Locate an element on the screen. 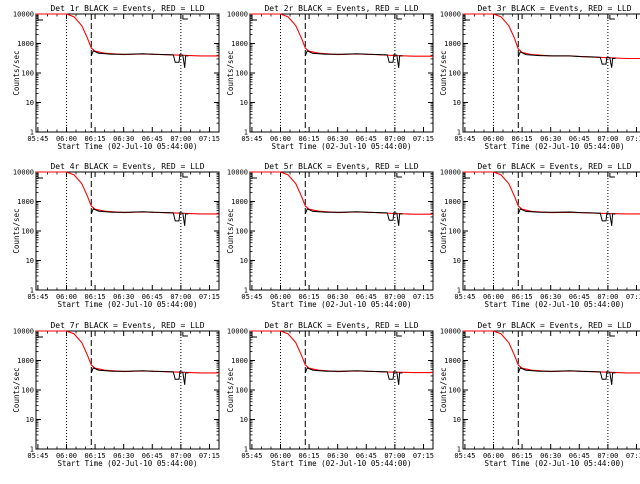 The width and height of the screenshot is (640, 484). chart-title: Det 1r BLACK = Events, RED = LLD is located at coordinates (127, 8).